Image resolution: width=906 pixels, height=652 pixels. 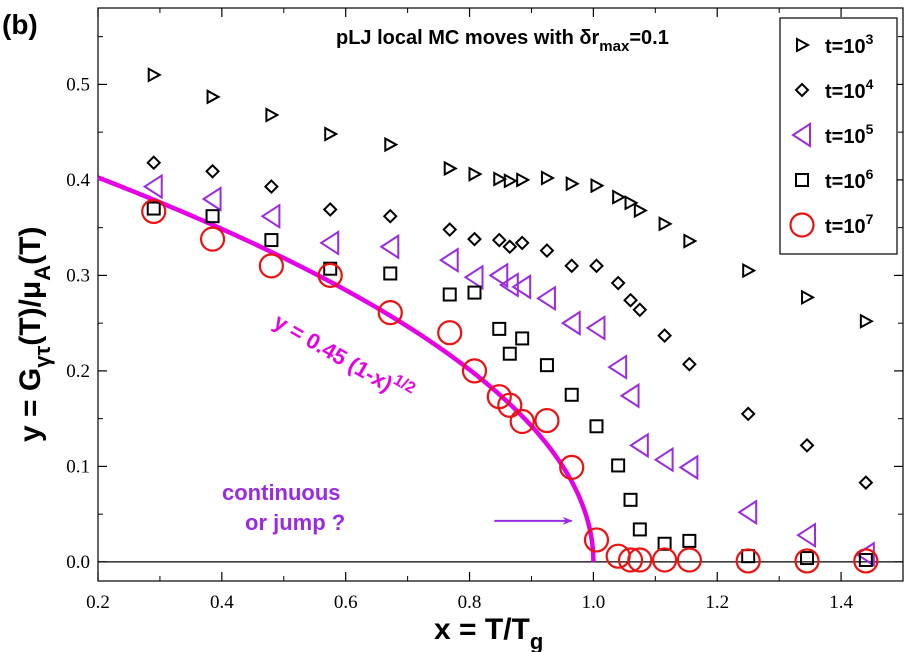 I want to click on y-tick-label: 0.1, so click(x=78, y=466).